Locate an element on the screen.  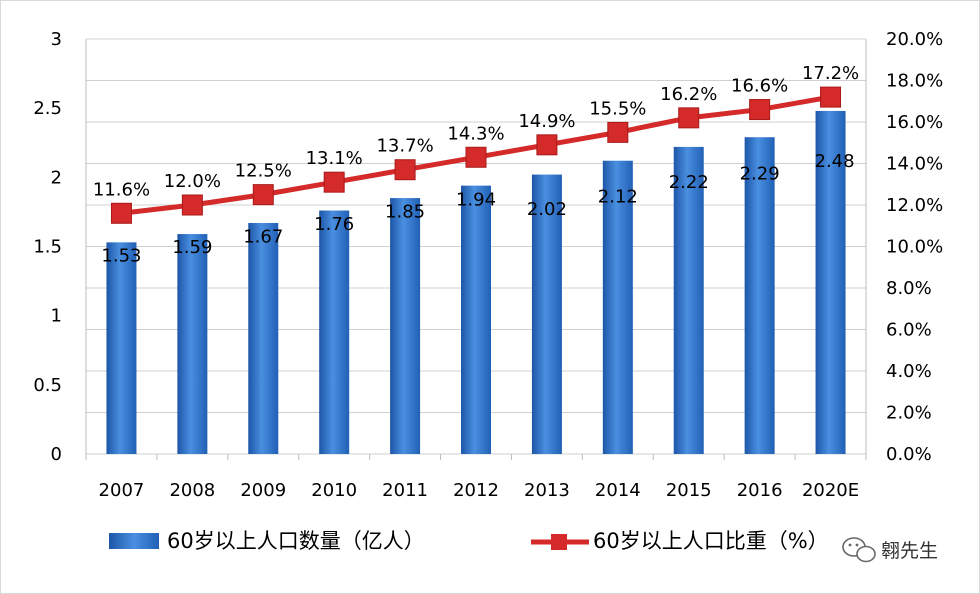
legend-line-marker is located at coordinates (559, 542).